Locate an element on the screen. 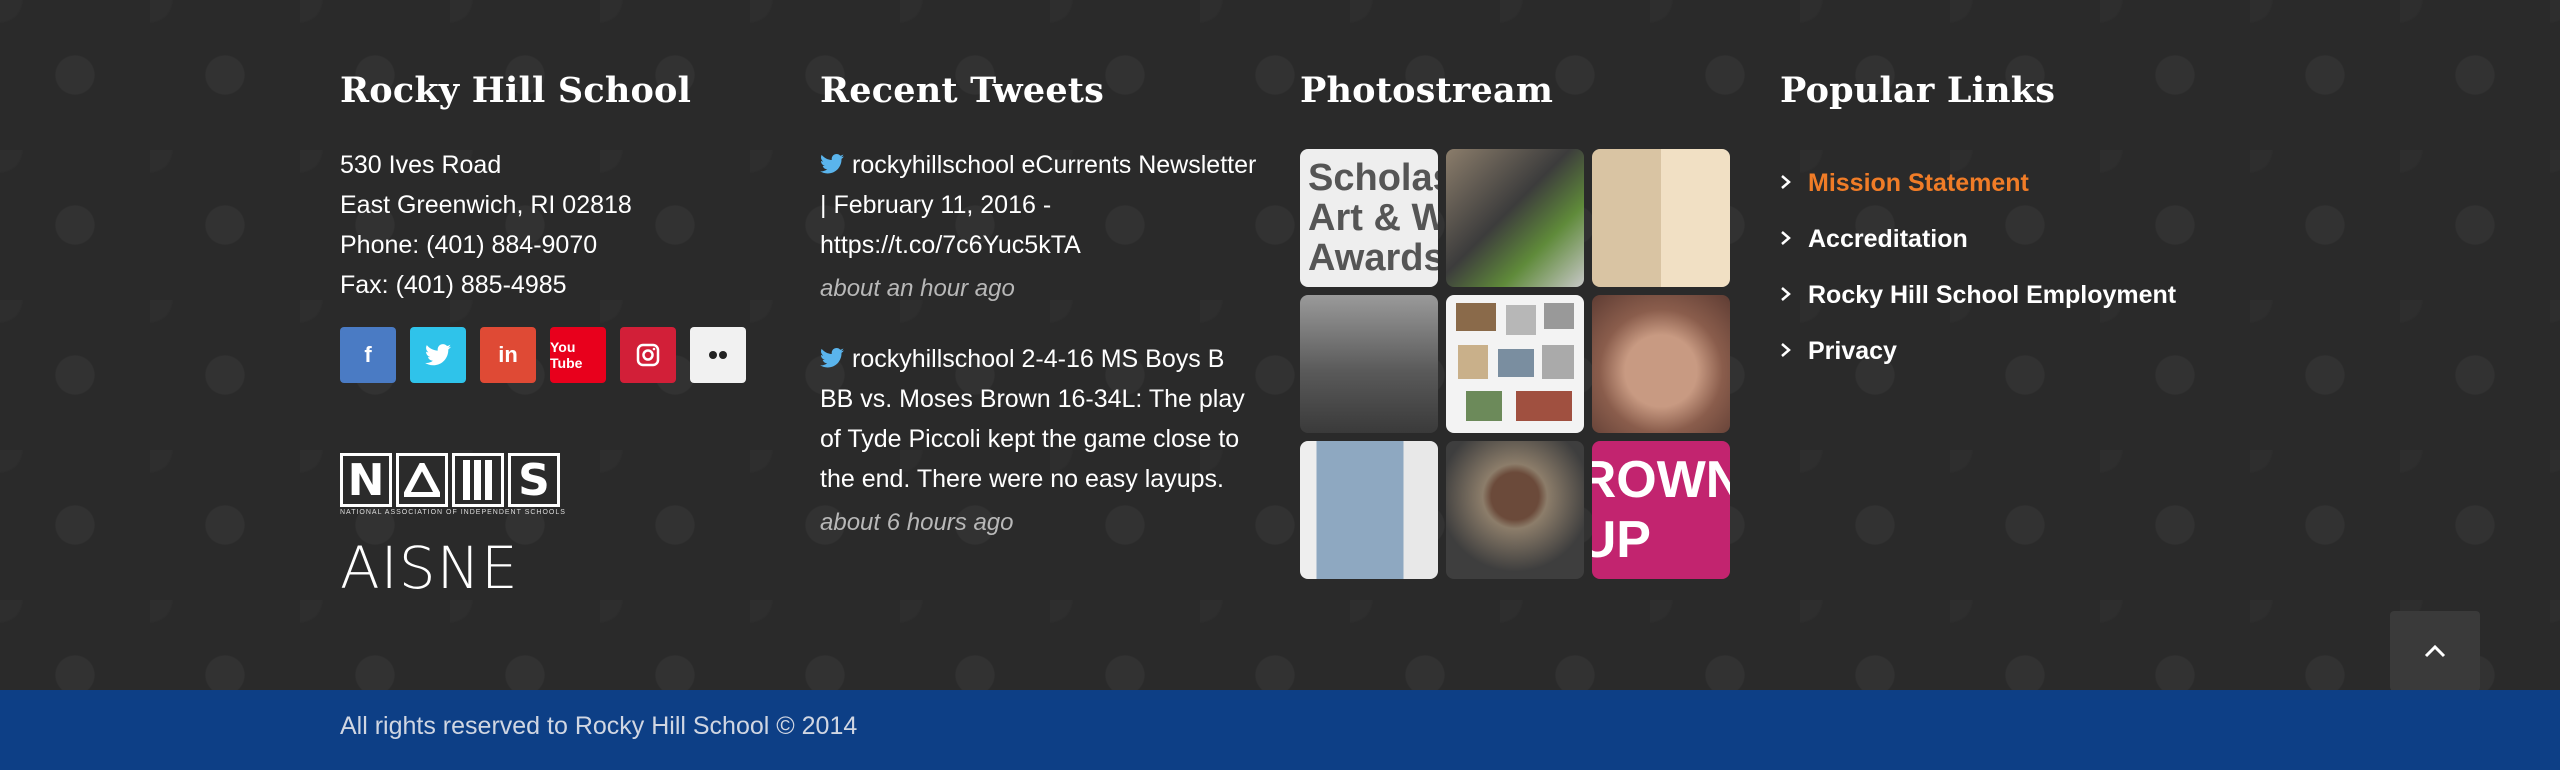 The width and height of the screenshot is (2560, 770). nais-logo: N S is located at coordinates (550, 480).